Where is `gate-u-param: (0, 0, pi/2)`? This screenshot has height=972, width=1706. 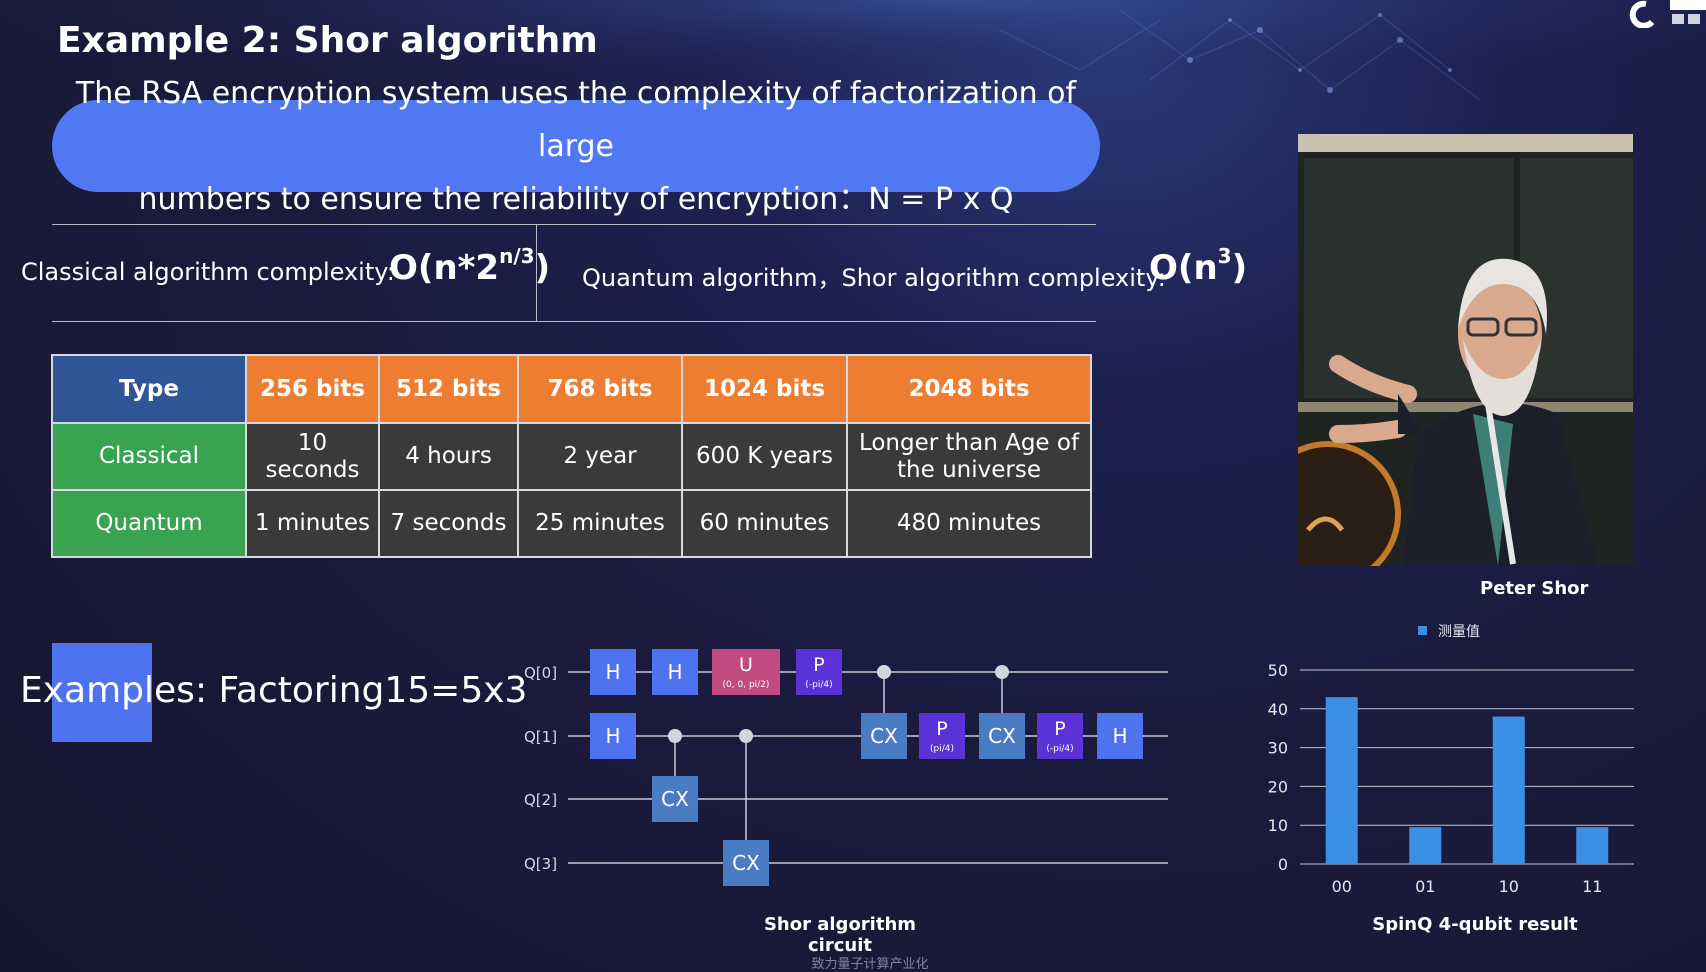
gate-u-param: (0, 0, pi/2) is located at coordinates (746, 685).